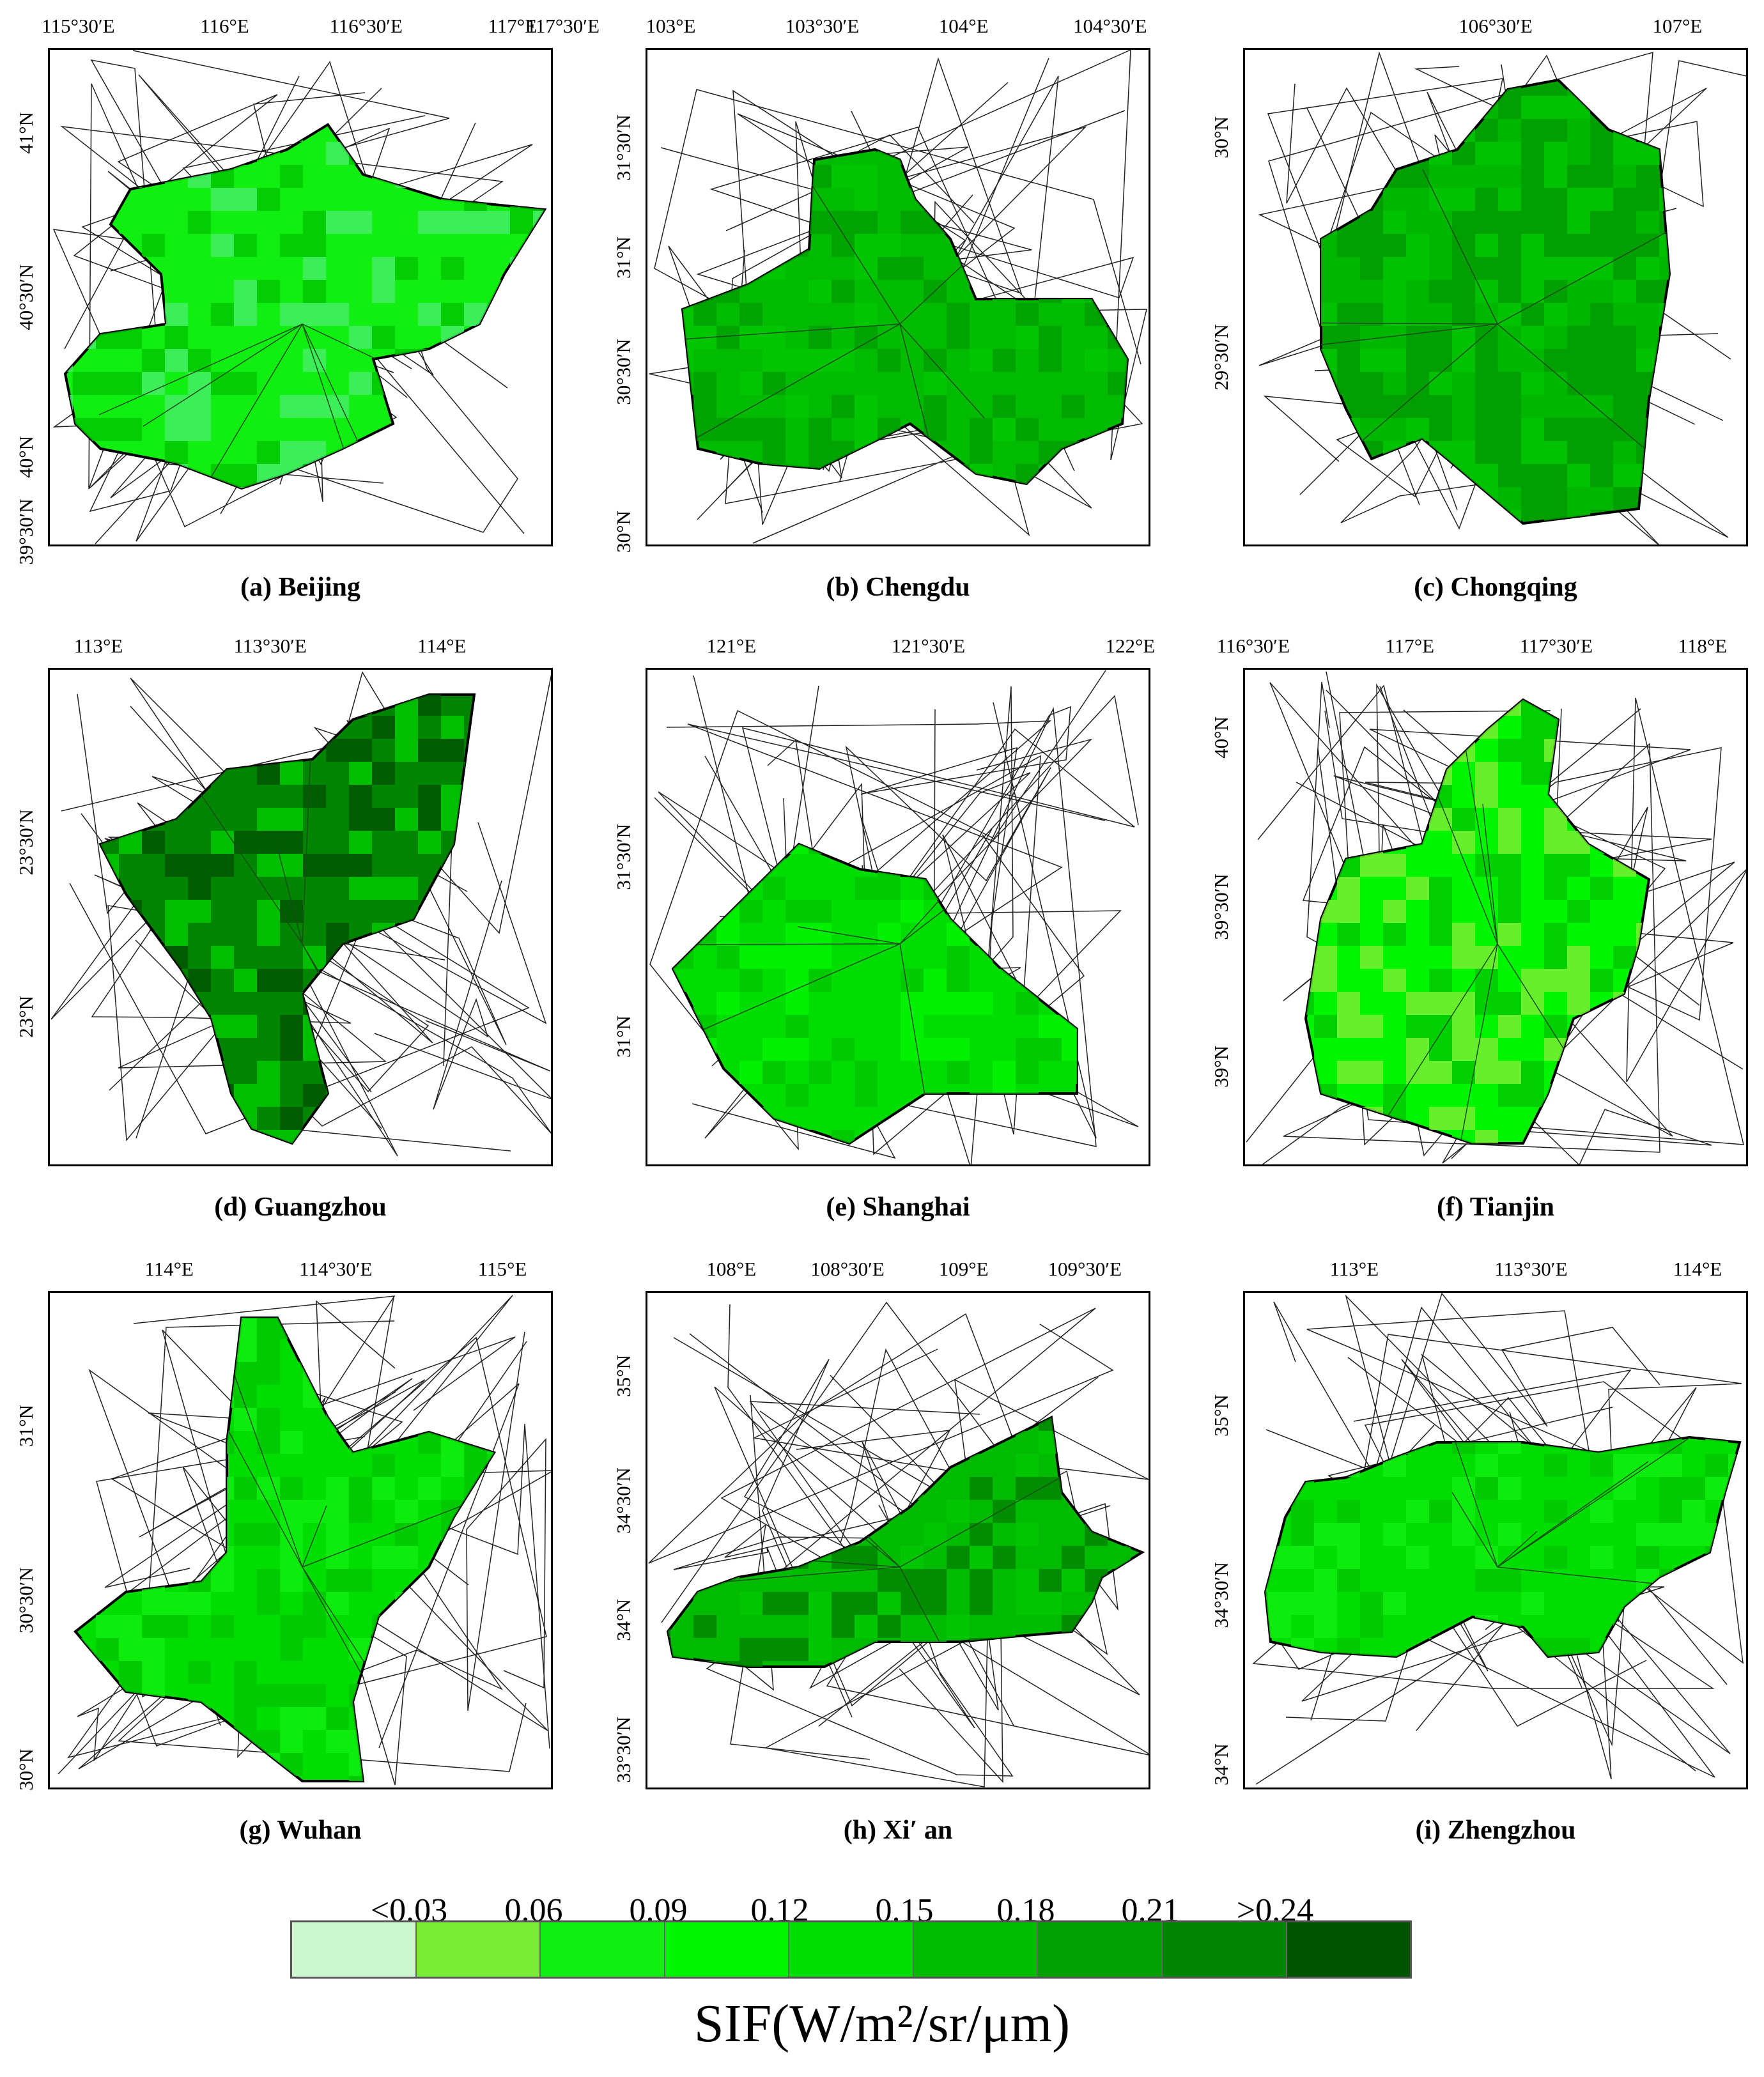 The height and width of the screenshot is (2077, 1764). What do you see at coordinates (563, 26) in the screenshot?
I see `longitude-tick-label: 117°30′E` at bounding box center [563, 26].